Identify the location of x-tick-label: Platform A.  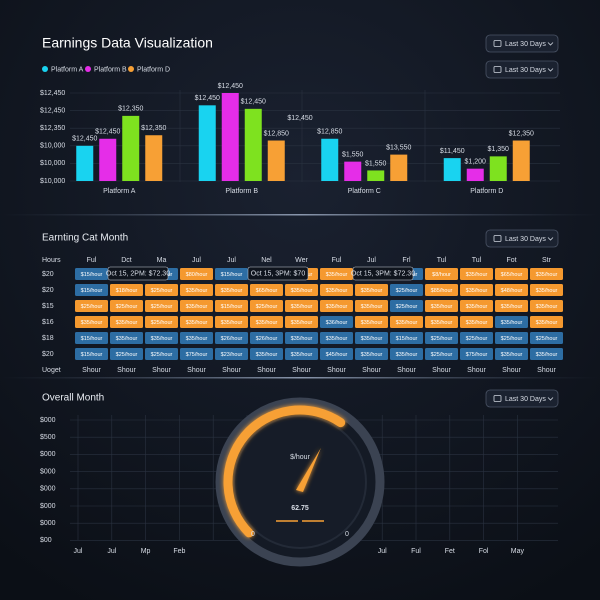
(119, 191).